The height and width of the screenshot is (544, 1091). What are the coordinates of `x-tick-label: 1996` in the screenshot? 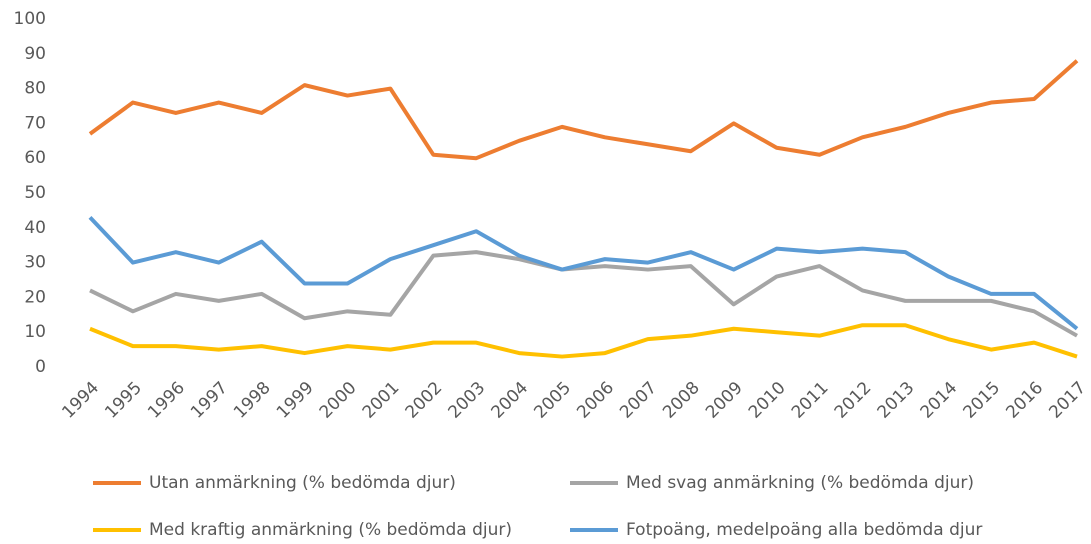 It's located at (166, 400).